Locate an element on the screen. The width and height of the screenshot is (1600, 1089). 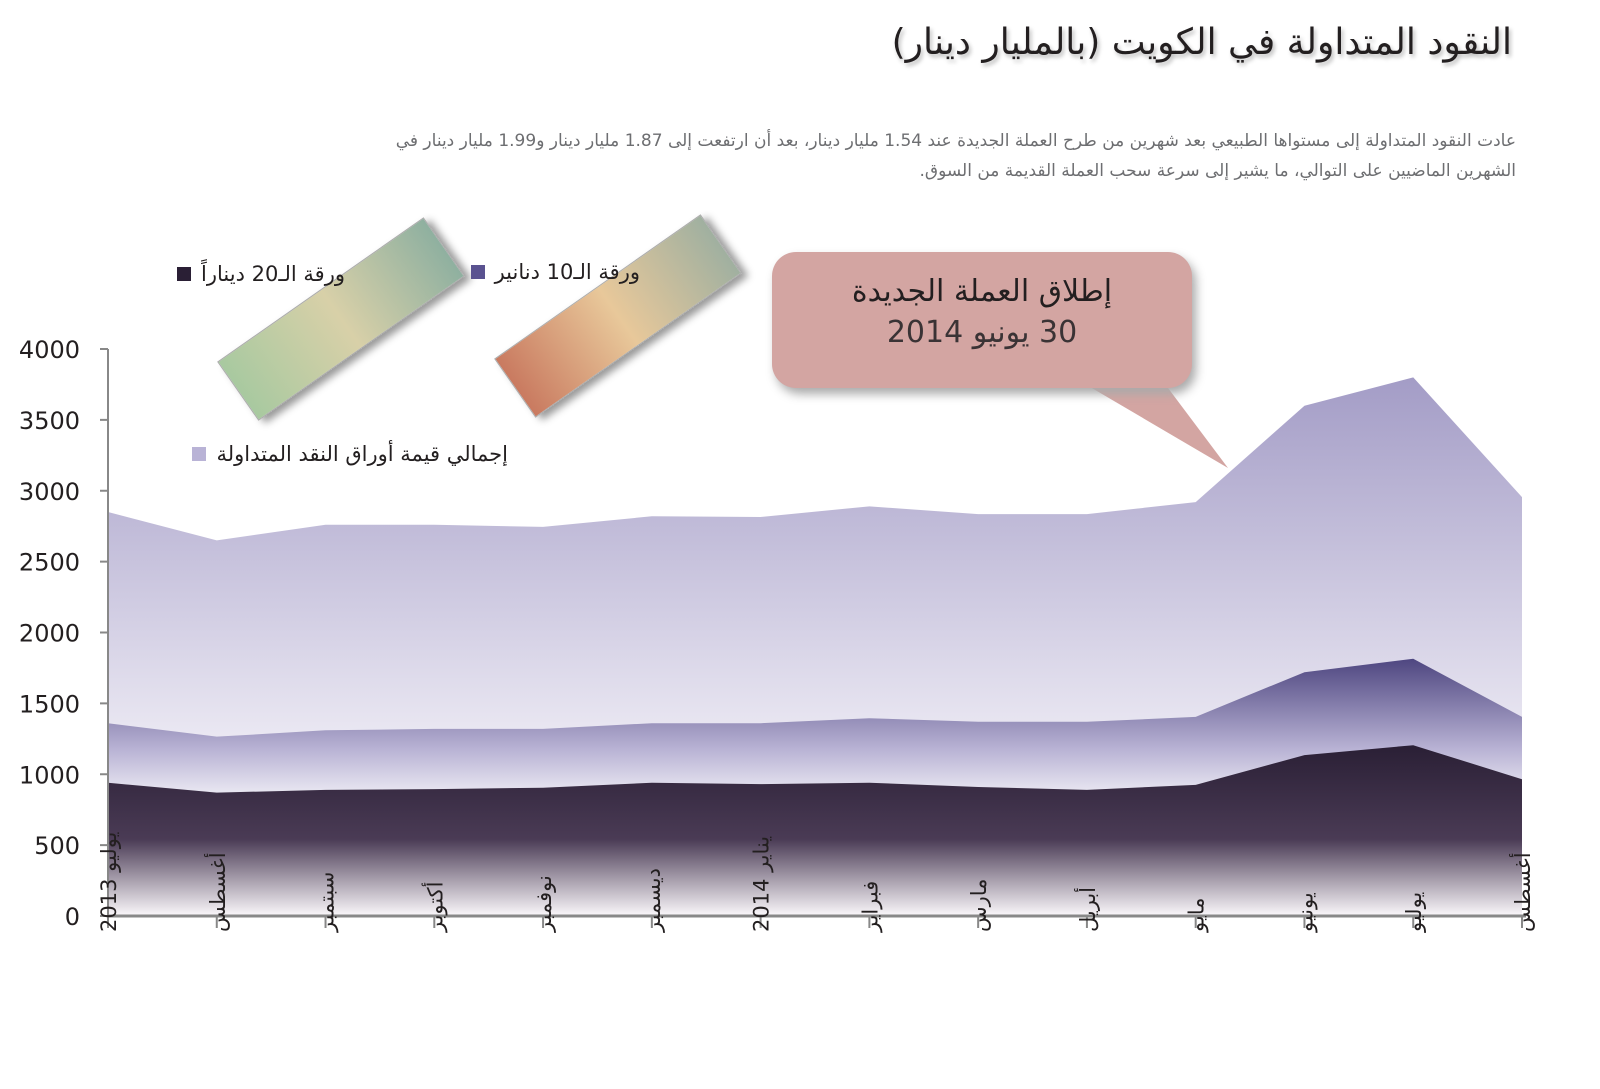
y-tick-label: 2000 is located at coordinates (49, 634).